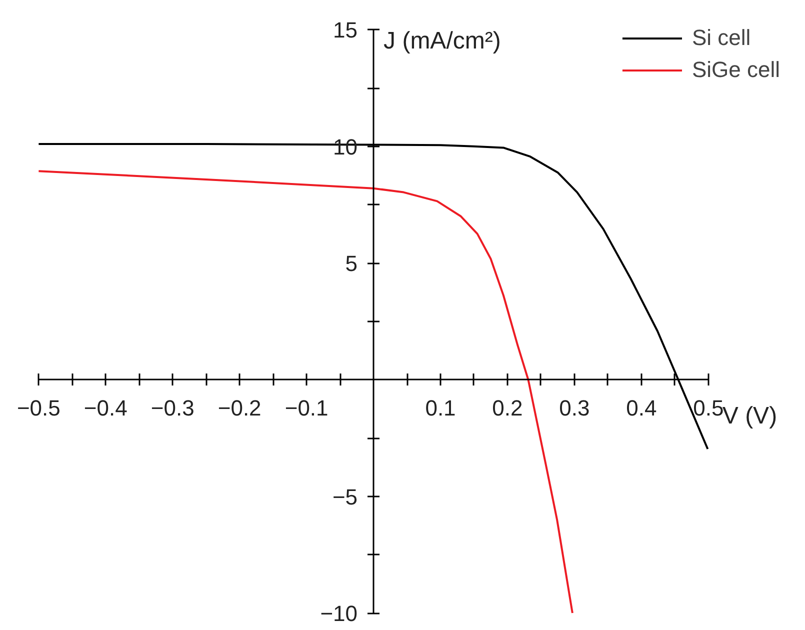 This screenshot has height=630, width=805. Describe the element at coordinates (106, 408) in the screenshot. I see `x-tick-label: −0.4` at that location.